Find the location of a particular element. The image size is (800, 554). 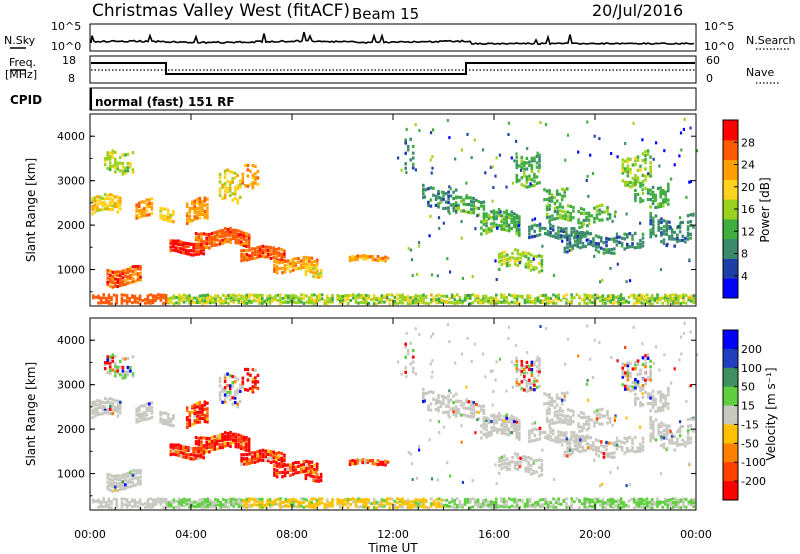

y-tick-label: 3000 is located at coordinates (71, 181).